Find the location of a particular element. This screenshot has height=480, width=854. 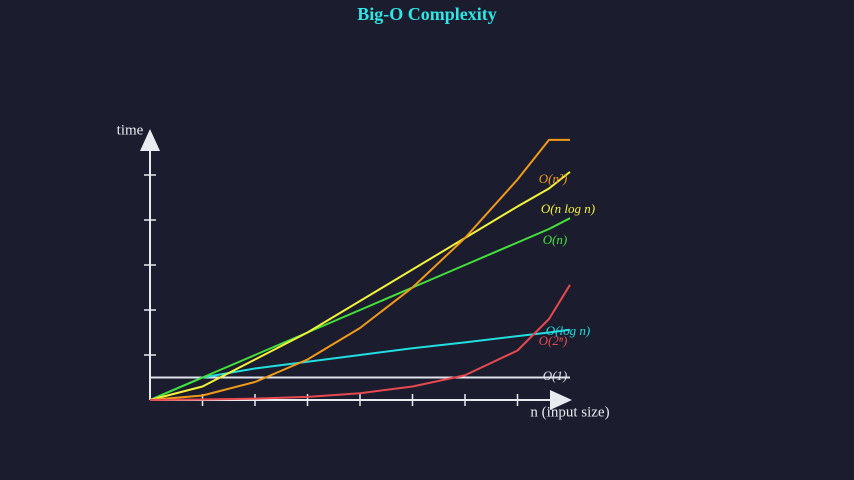

y-axis-label: time is located at coordinates (130, 130).